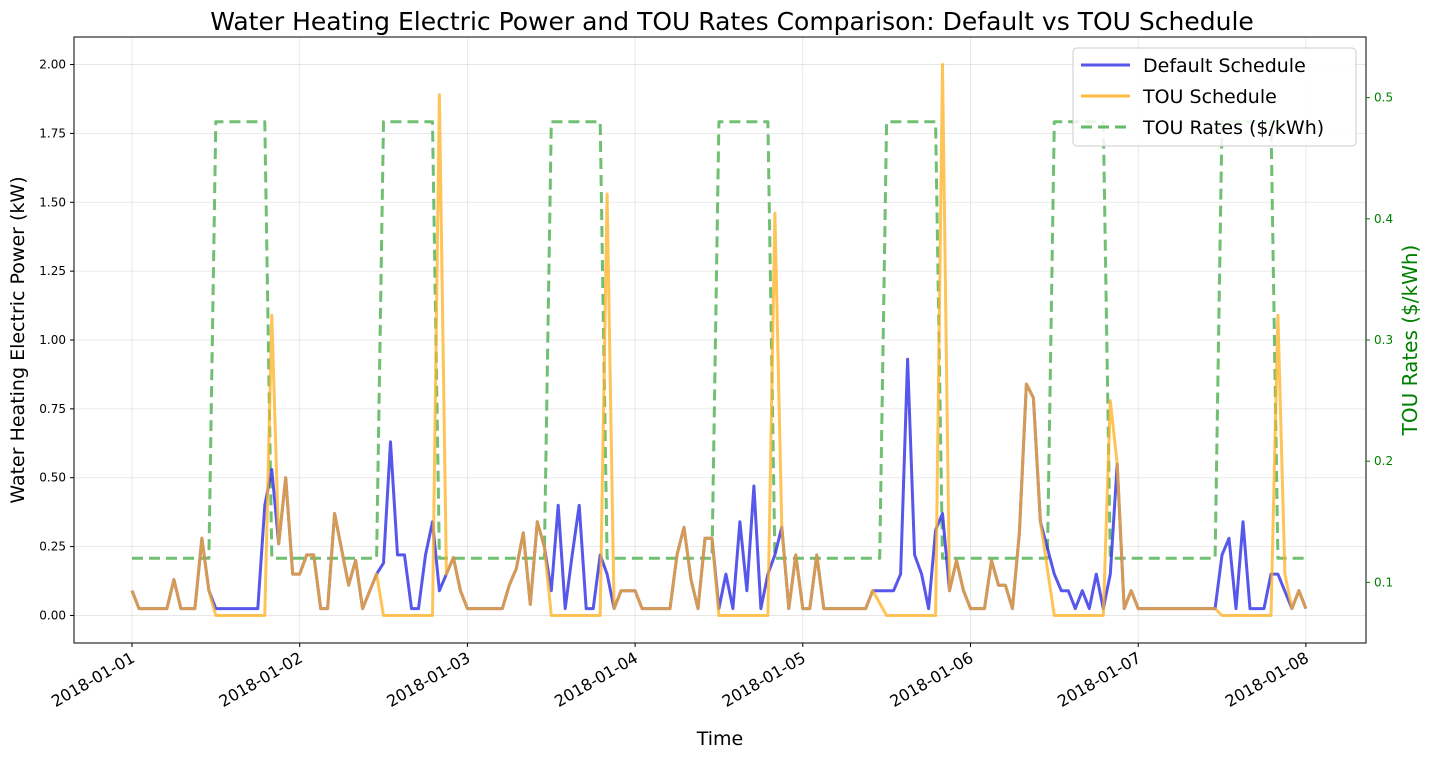  Describe the element at coordinates (1099, 679) in the screenshot. I see `x-tick-label: 2018-01-07` at that location.